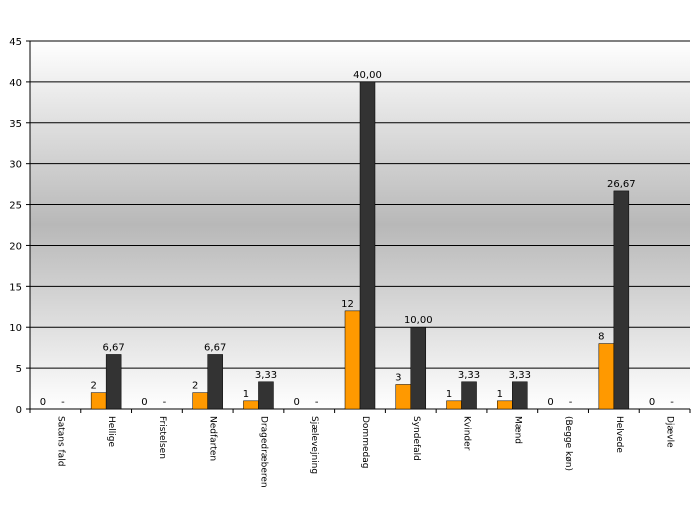 This screenshot has width=700, height=529. Describe the element at coordinates (19, 369) in the screenshot. I see `y-tick-label: 5` at that location.